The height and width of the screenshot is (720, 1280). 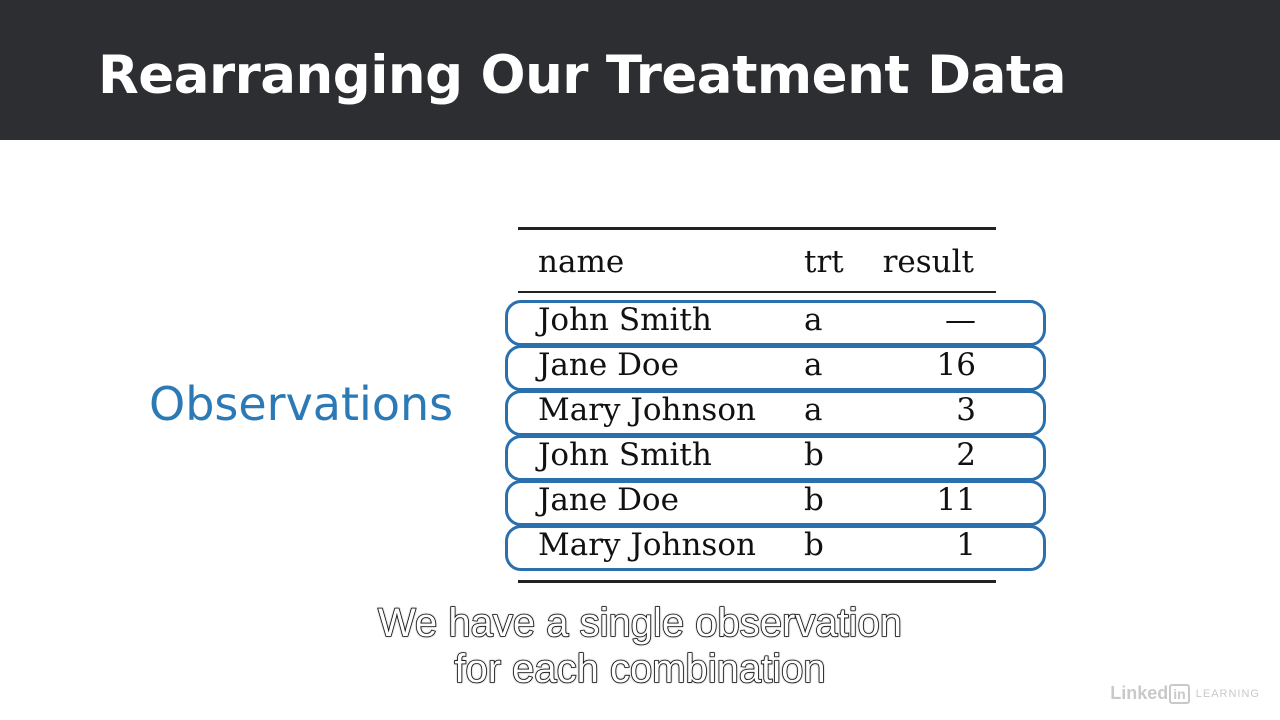 What do you see at coordinates (775, 368) in the screenshot?
I see `table-row: Jane Doe a 16` at bounding box center [775, 368].